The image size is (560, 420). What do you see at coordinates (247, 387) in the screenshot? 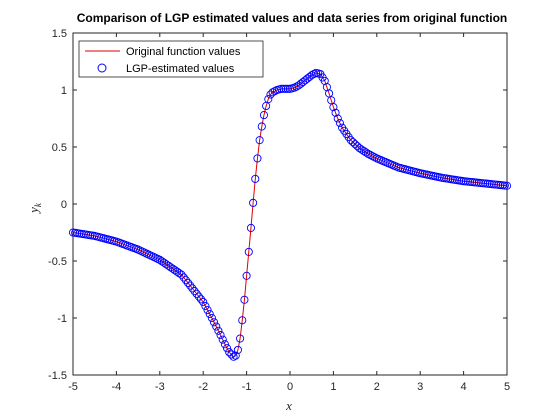
I see `x-tick-label: -1` at bounding box center [247, 387].